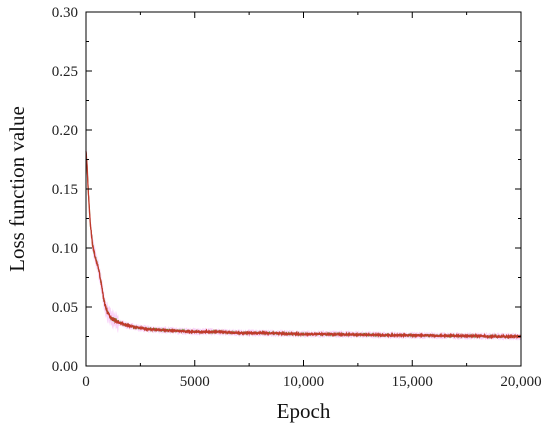 This screenshot has width=550, height=433. I want to click on x-tick-label: 5000, so click(195, 382).